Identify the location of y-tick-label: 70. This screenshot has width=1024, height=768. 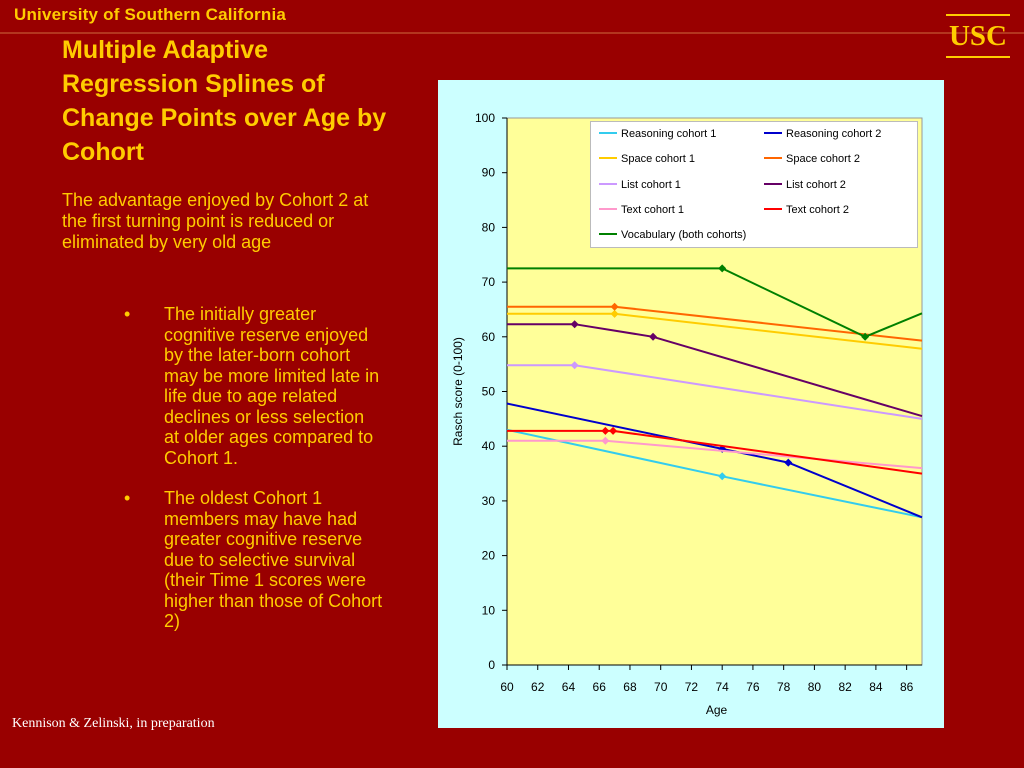
(489, 282).